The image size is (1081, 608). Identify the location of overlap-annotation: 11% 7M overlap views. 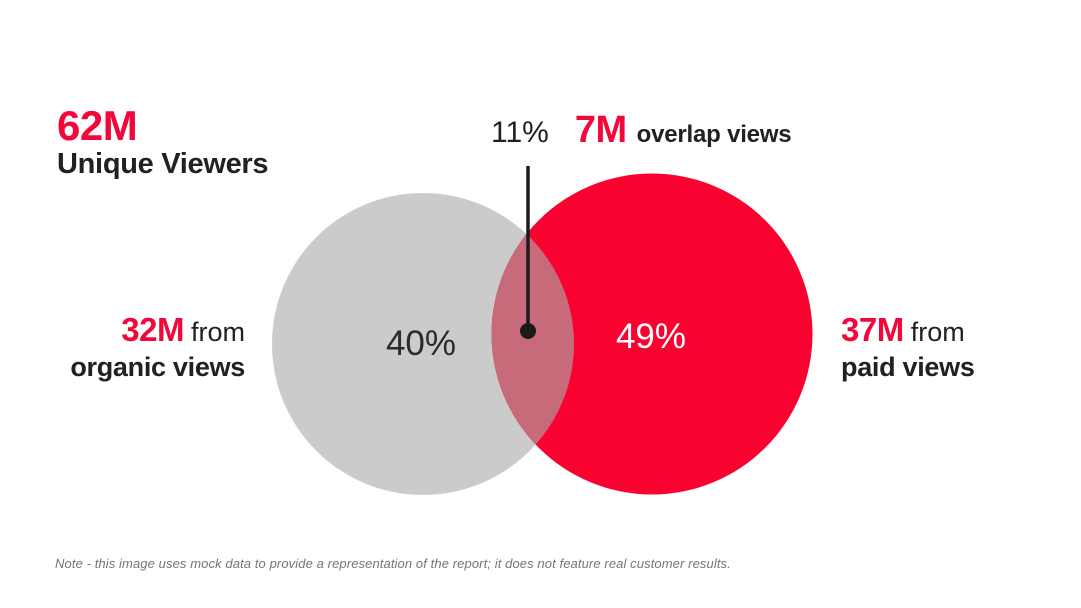
(641, 130).